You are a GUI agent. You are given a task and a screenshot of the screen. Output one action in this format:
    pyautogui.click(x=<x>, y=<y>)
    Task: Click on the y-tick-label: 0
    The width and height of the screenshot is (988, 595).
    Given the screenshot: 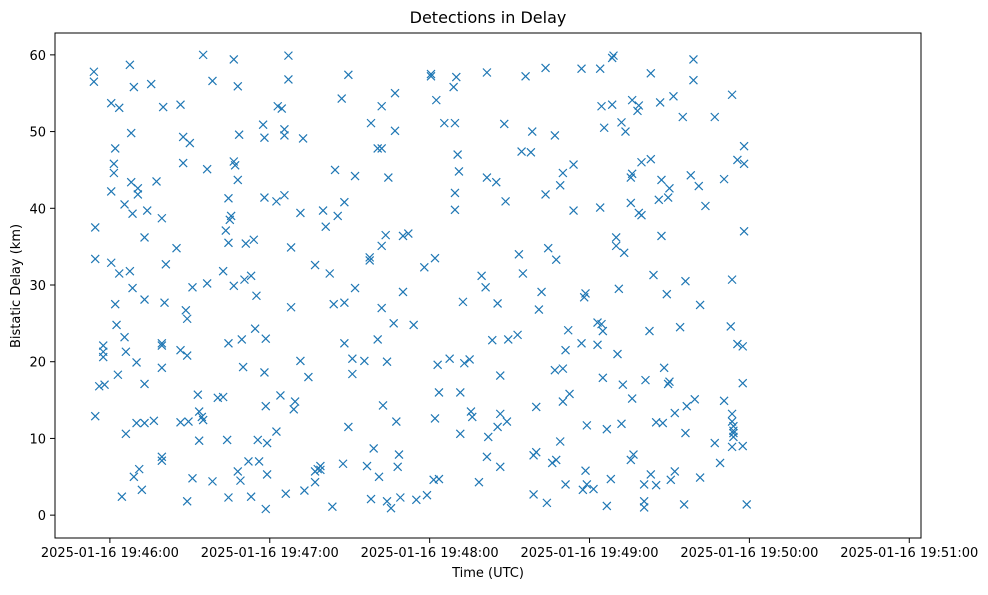 What is the action you would take?
    pyautogui.click(x=42, y=516)
    